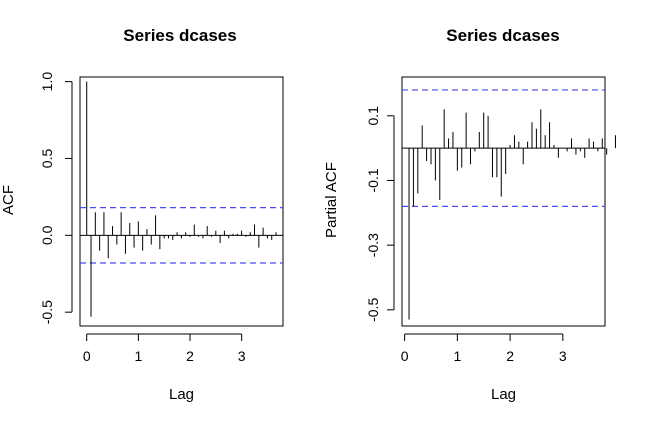 The width and height of the screenshot is (646, 425). I want to click on y-tick-label: -0.3, so click(373, 245).